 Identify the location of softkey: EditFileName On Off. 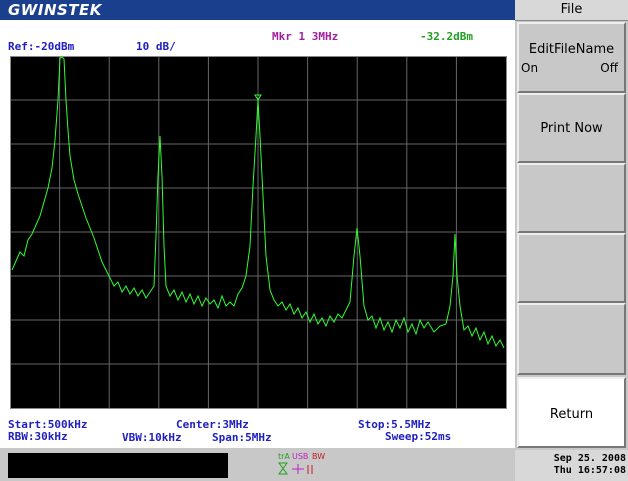
(571, 57).